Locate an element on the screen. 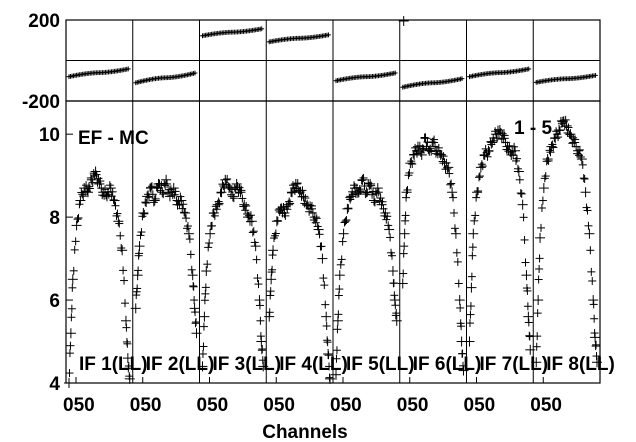 Image resolution: width=636 pixels, height=442 pixels. if-label-2: IF 2(LL) is located at coordinates (180, 364).